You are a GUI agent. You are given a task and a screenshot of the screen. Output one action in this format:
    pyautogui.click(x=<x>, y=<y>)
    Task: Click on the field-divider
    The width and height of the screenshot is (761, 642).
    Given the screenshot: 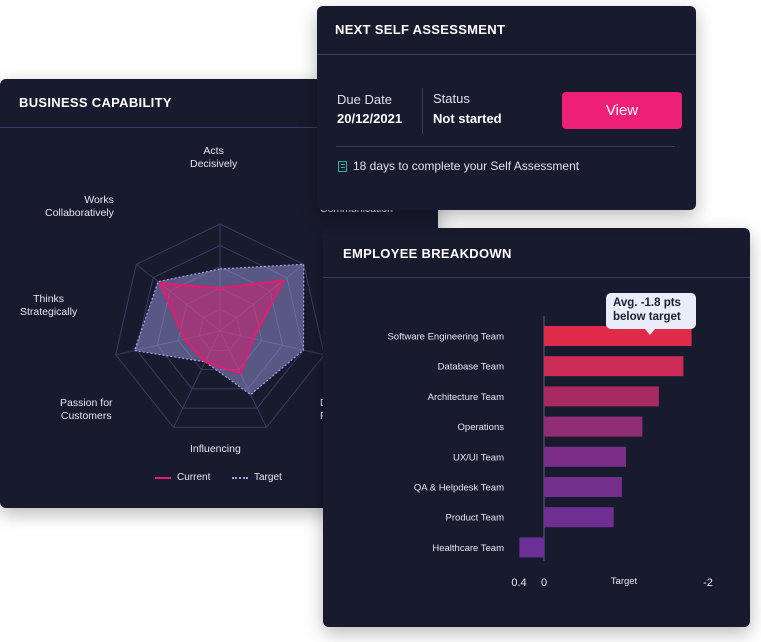 What is the action you would take?
    pyautogui.click(x=422, y=111)
    